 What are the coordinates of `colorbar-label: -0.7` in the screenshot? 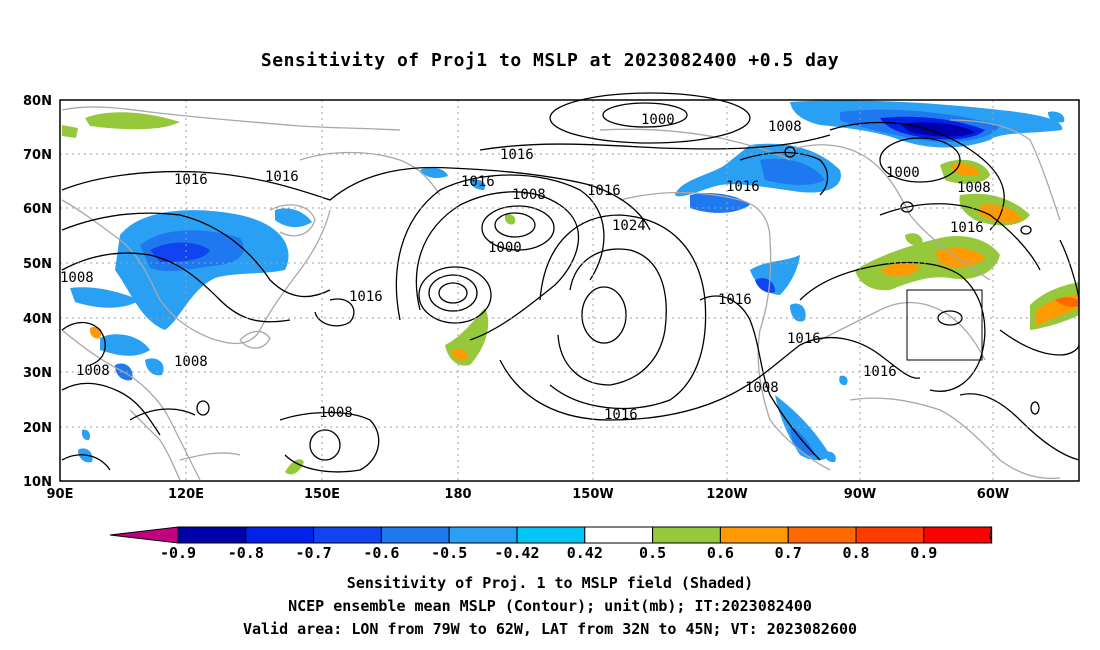 It's located at (314, 553).